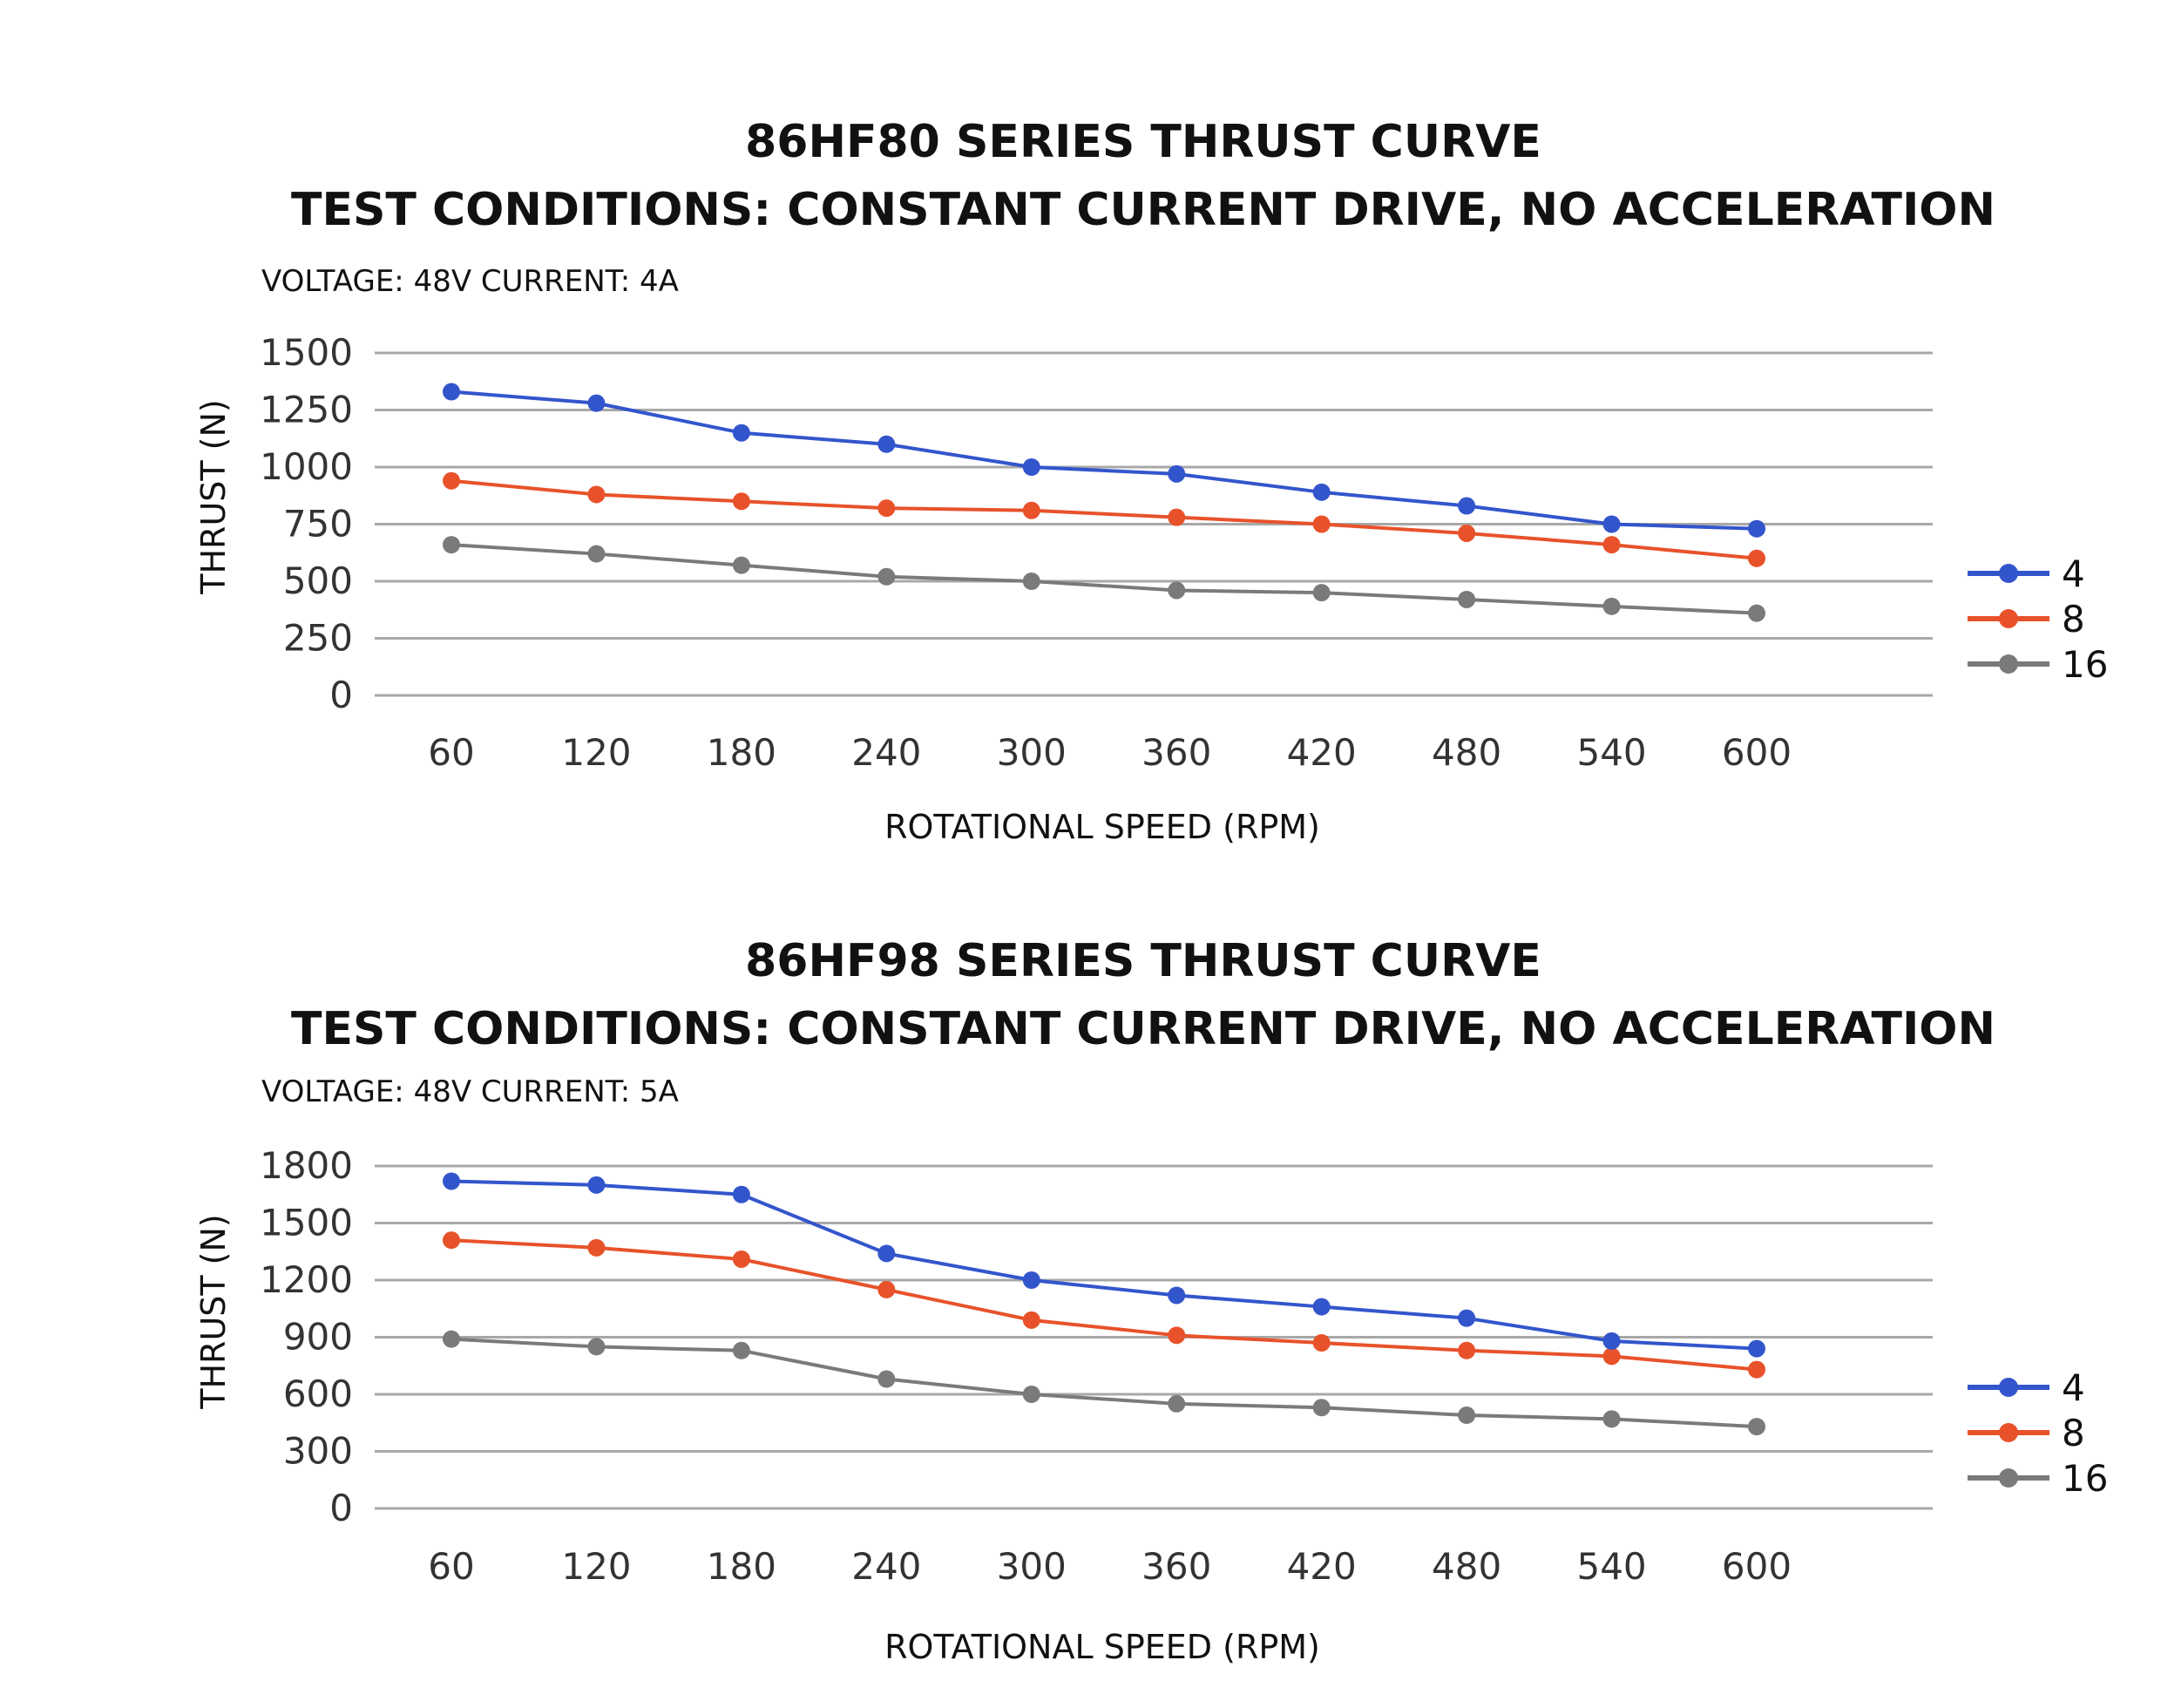  I want to click on x-tick-label: 480, so click(1466, 1566).